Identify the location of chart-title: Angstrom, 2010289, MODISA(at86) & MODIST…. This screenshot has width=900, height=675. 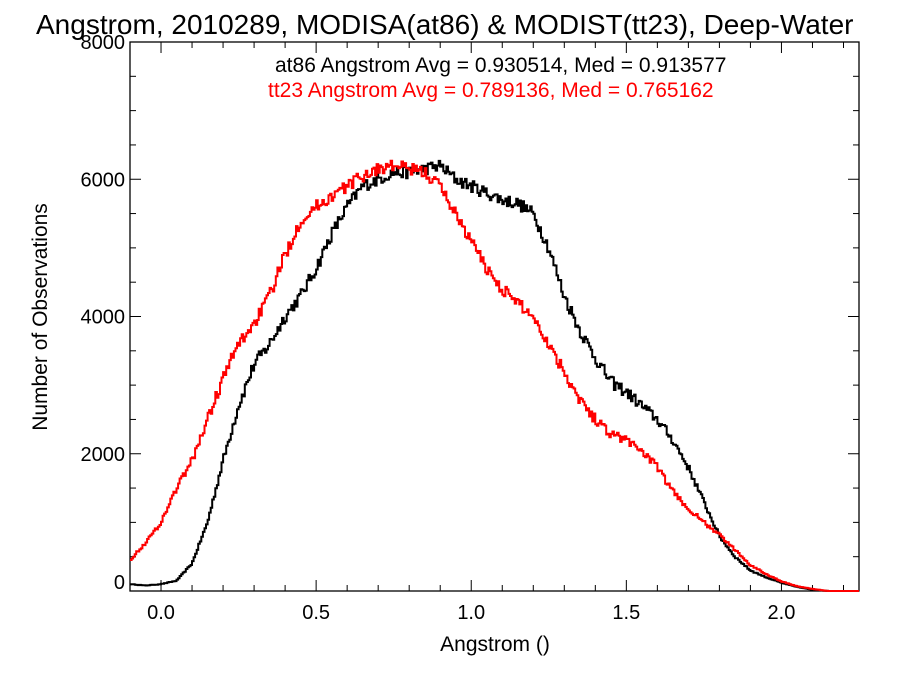
(444, 24).